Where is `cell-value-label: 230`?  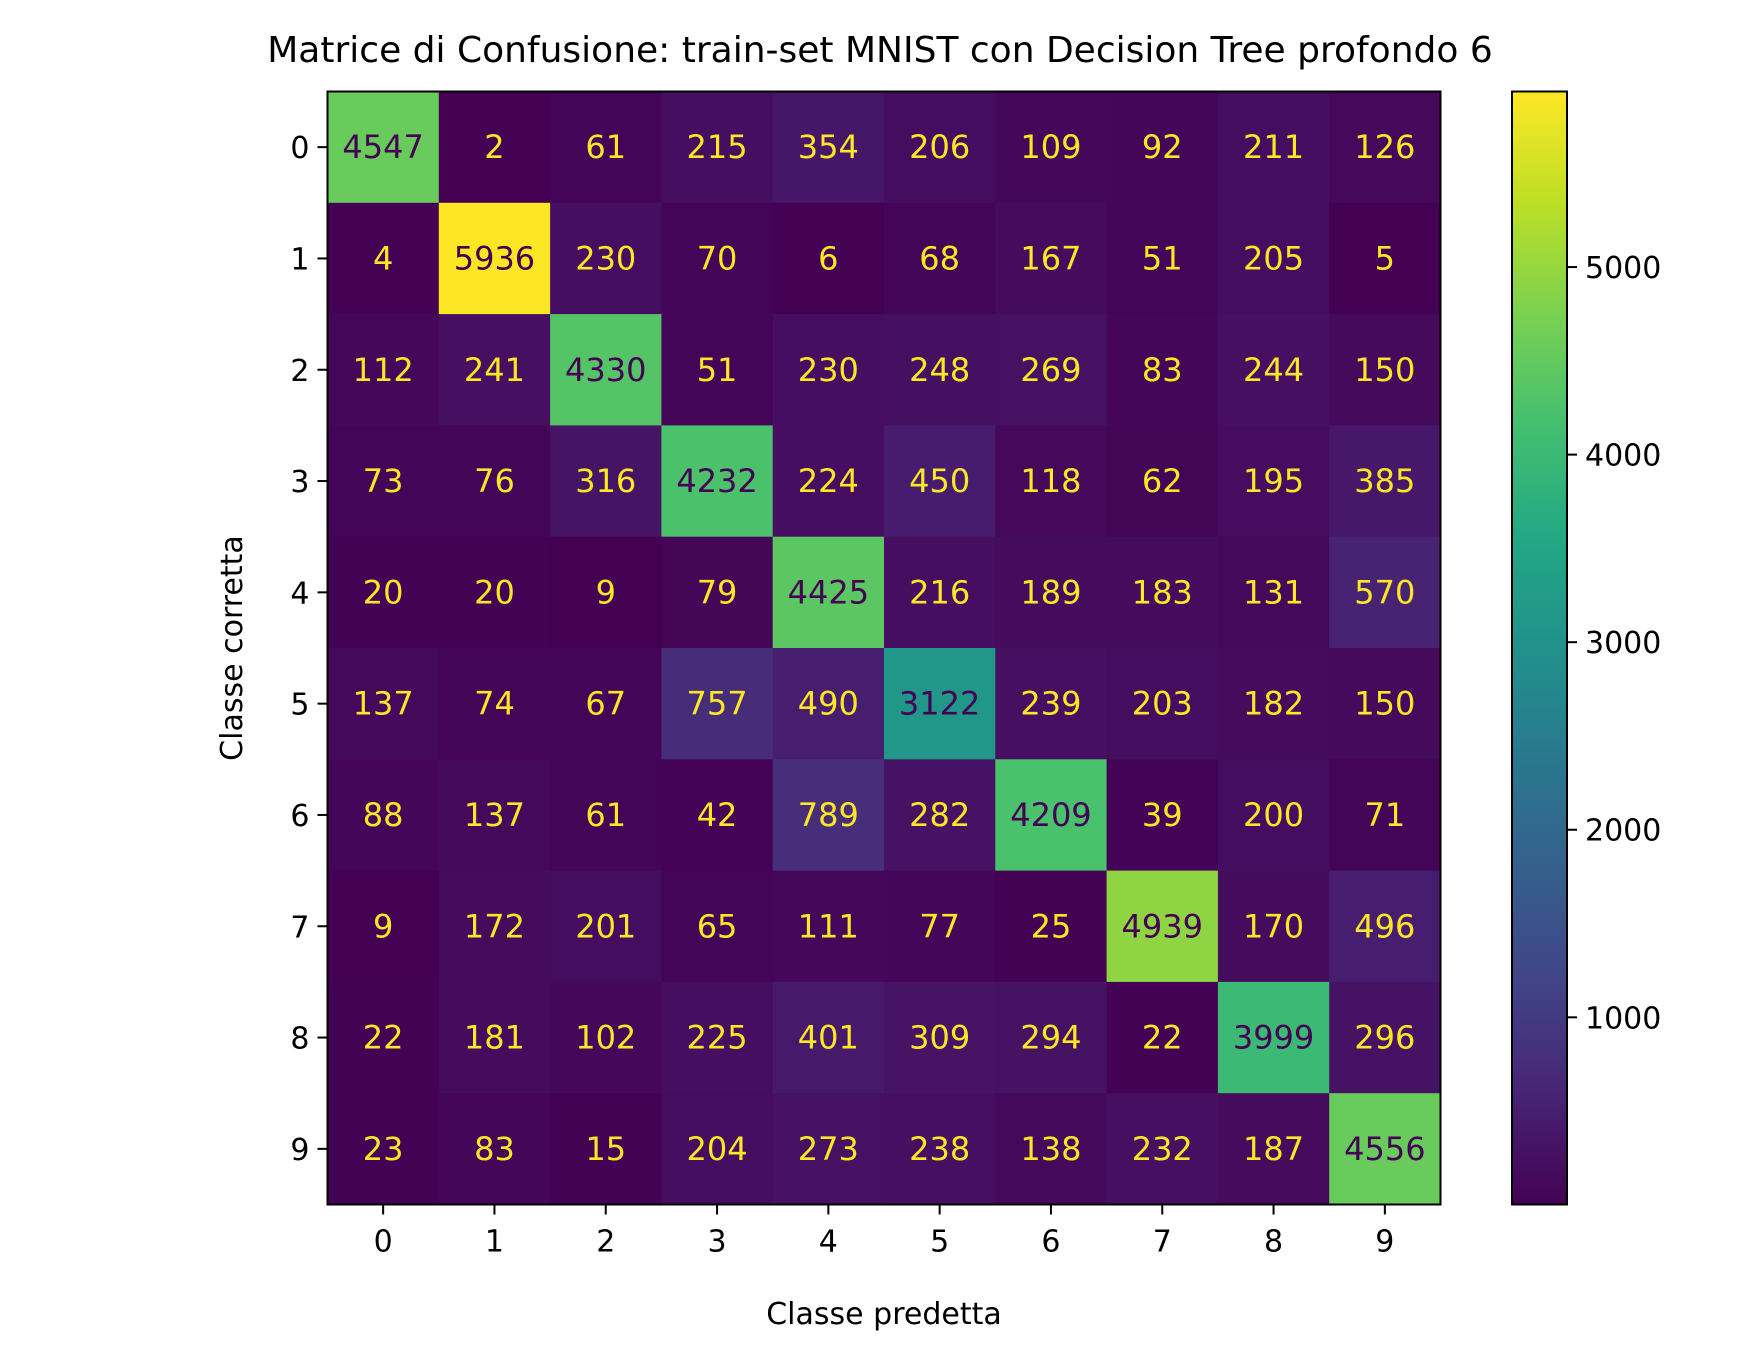
cell-value-label: 230 is located at coordinates (605, 258).